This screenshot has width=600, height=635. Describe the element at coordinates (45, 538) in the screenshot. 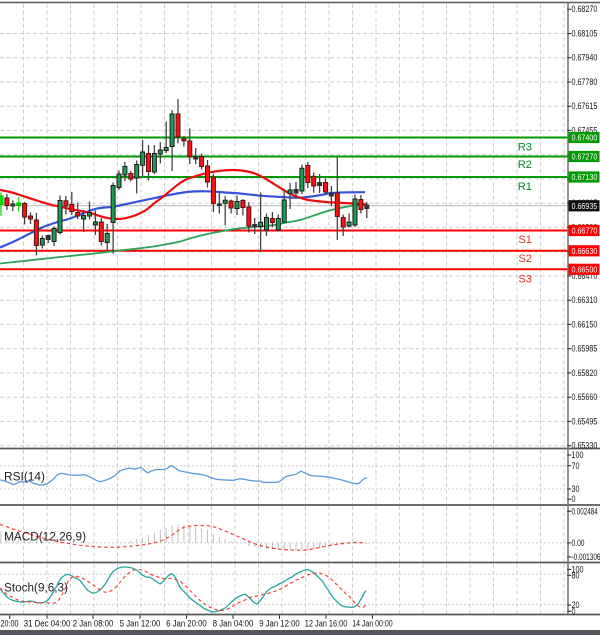

I see `svg-text: MACD(12,26,9)` at that location.